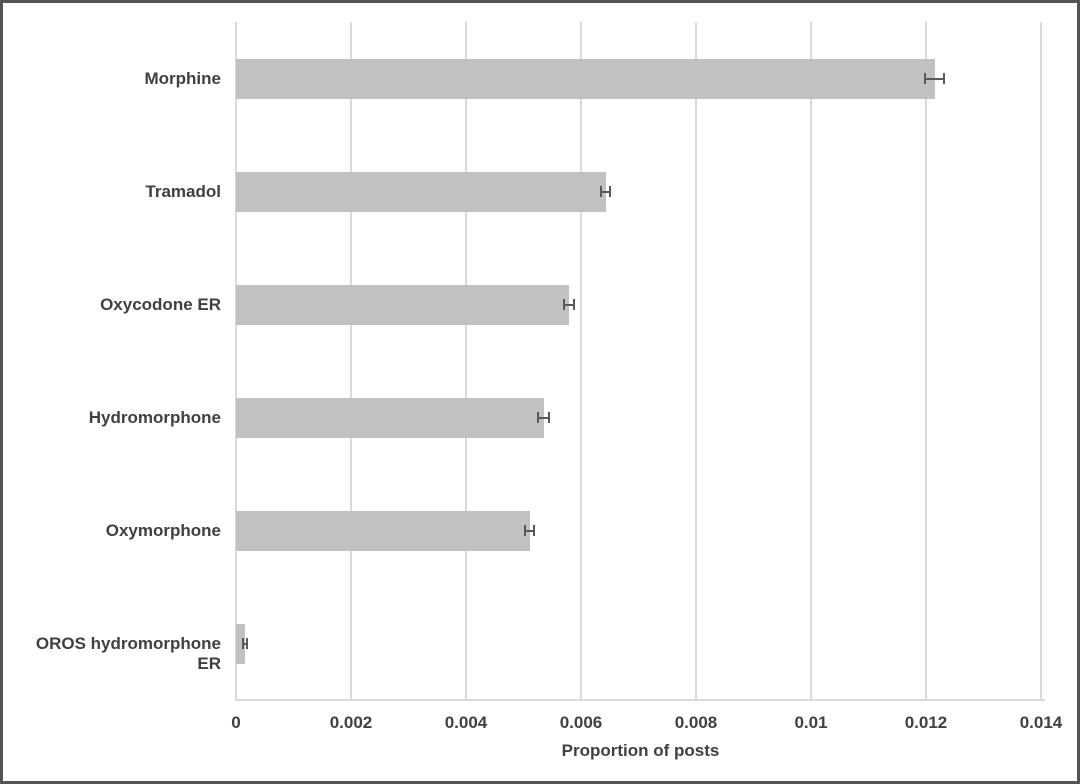  What do you see at coordinates (466, 722) in the screenshot?
I see `x-tick-label: 0.004` at bounding box center [466, 722].